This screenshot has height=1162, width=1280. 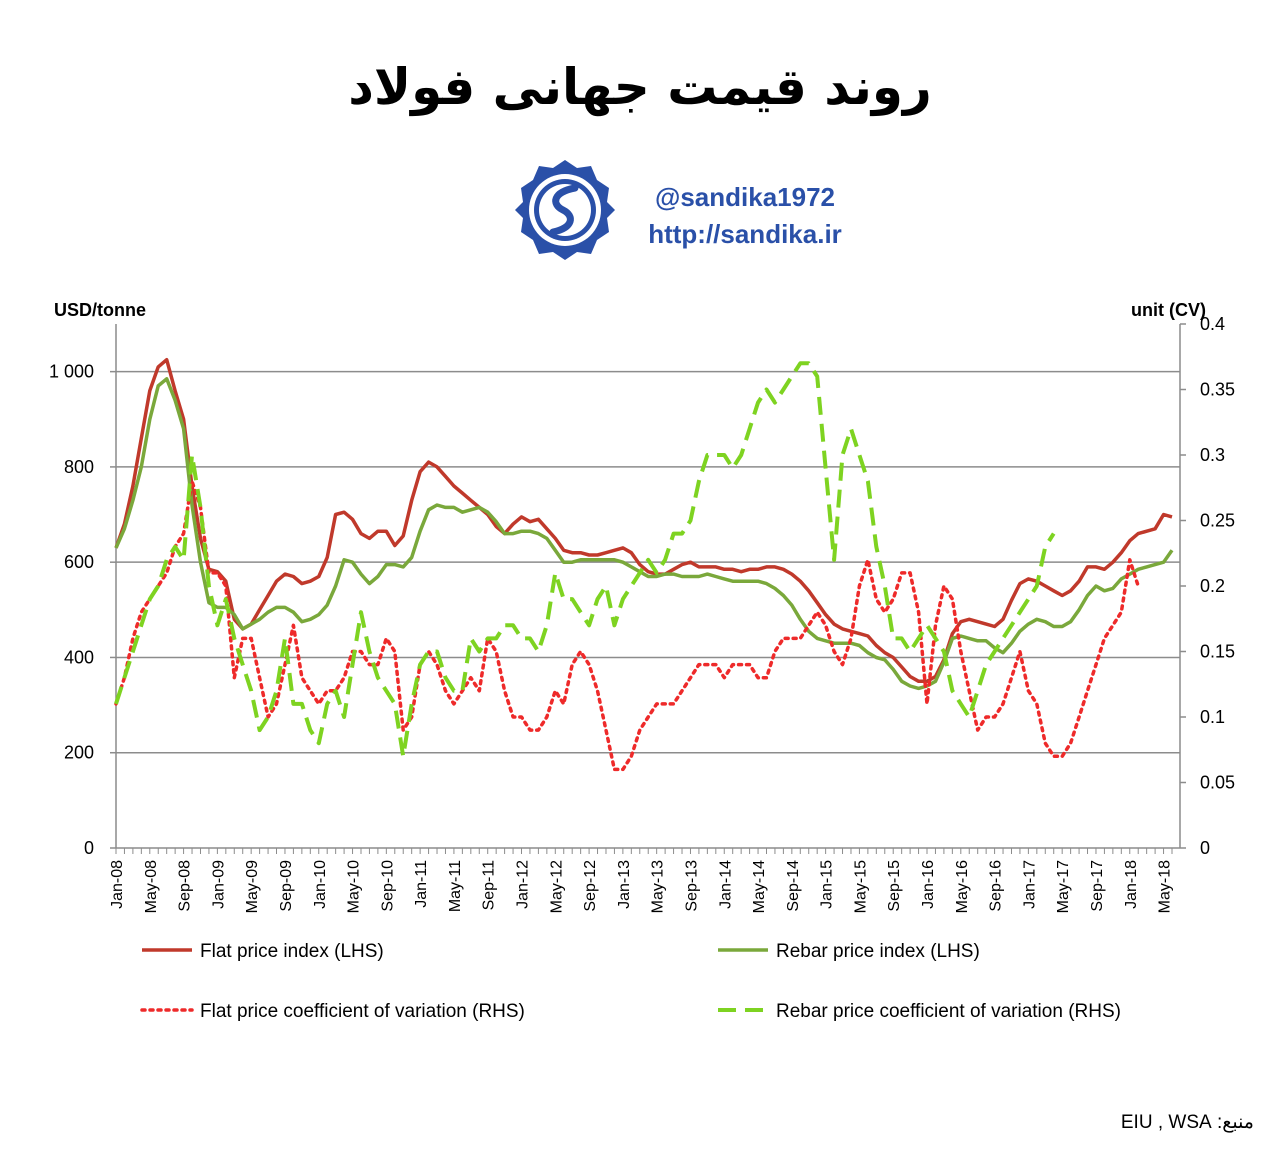 I want to click on x-tick-label: Sep-14, so click(x=793, y=886).